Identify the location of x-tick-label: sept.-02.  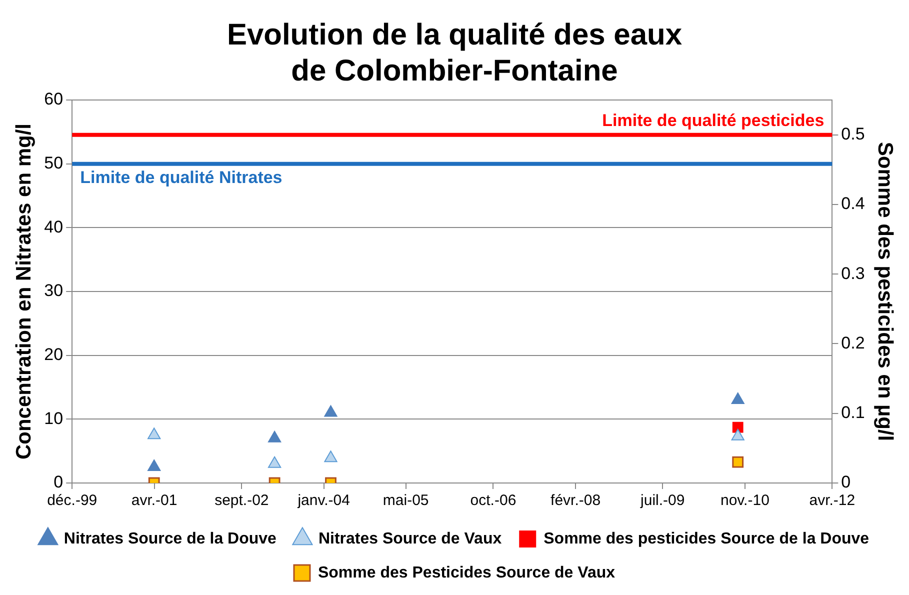
(241, 501).